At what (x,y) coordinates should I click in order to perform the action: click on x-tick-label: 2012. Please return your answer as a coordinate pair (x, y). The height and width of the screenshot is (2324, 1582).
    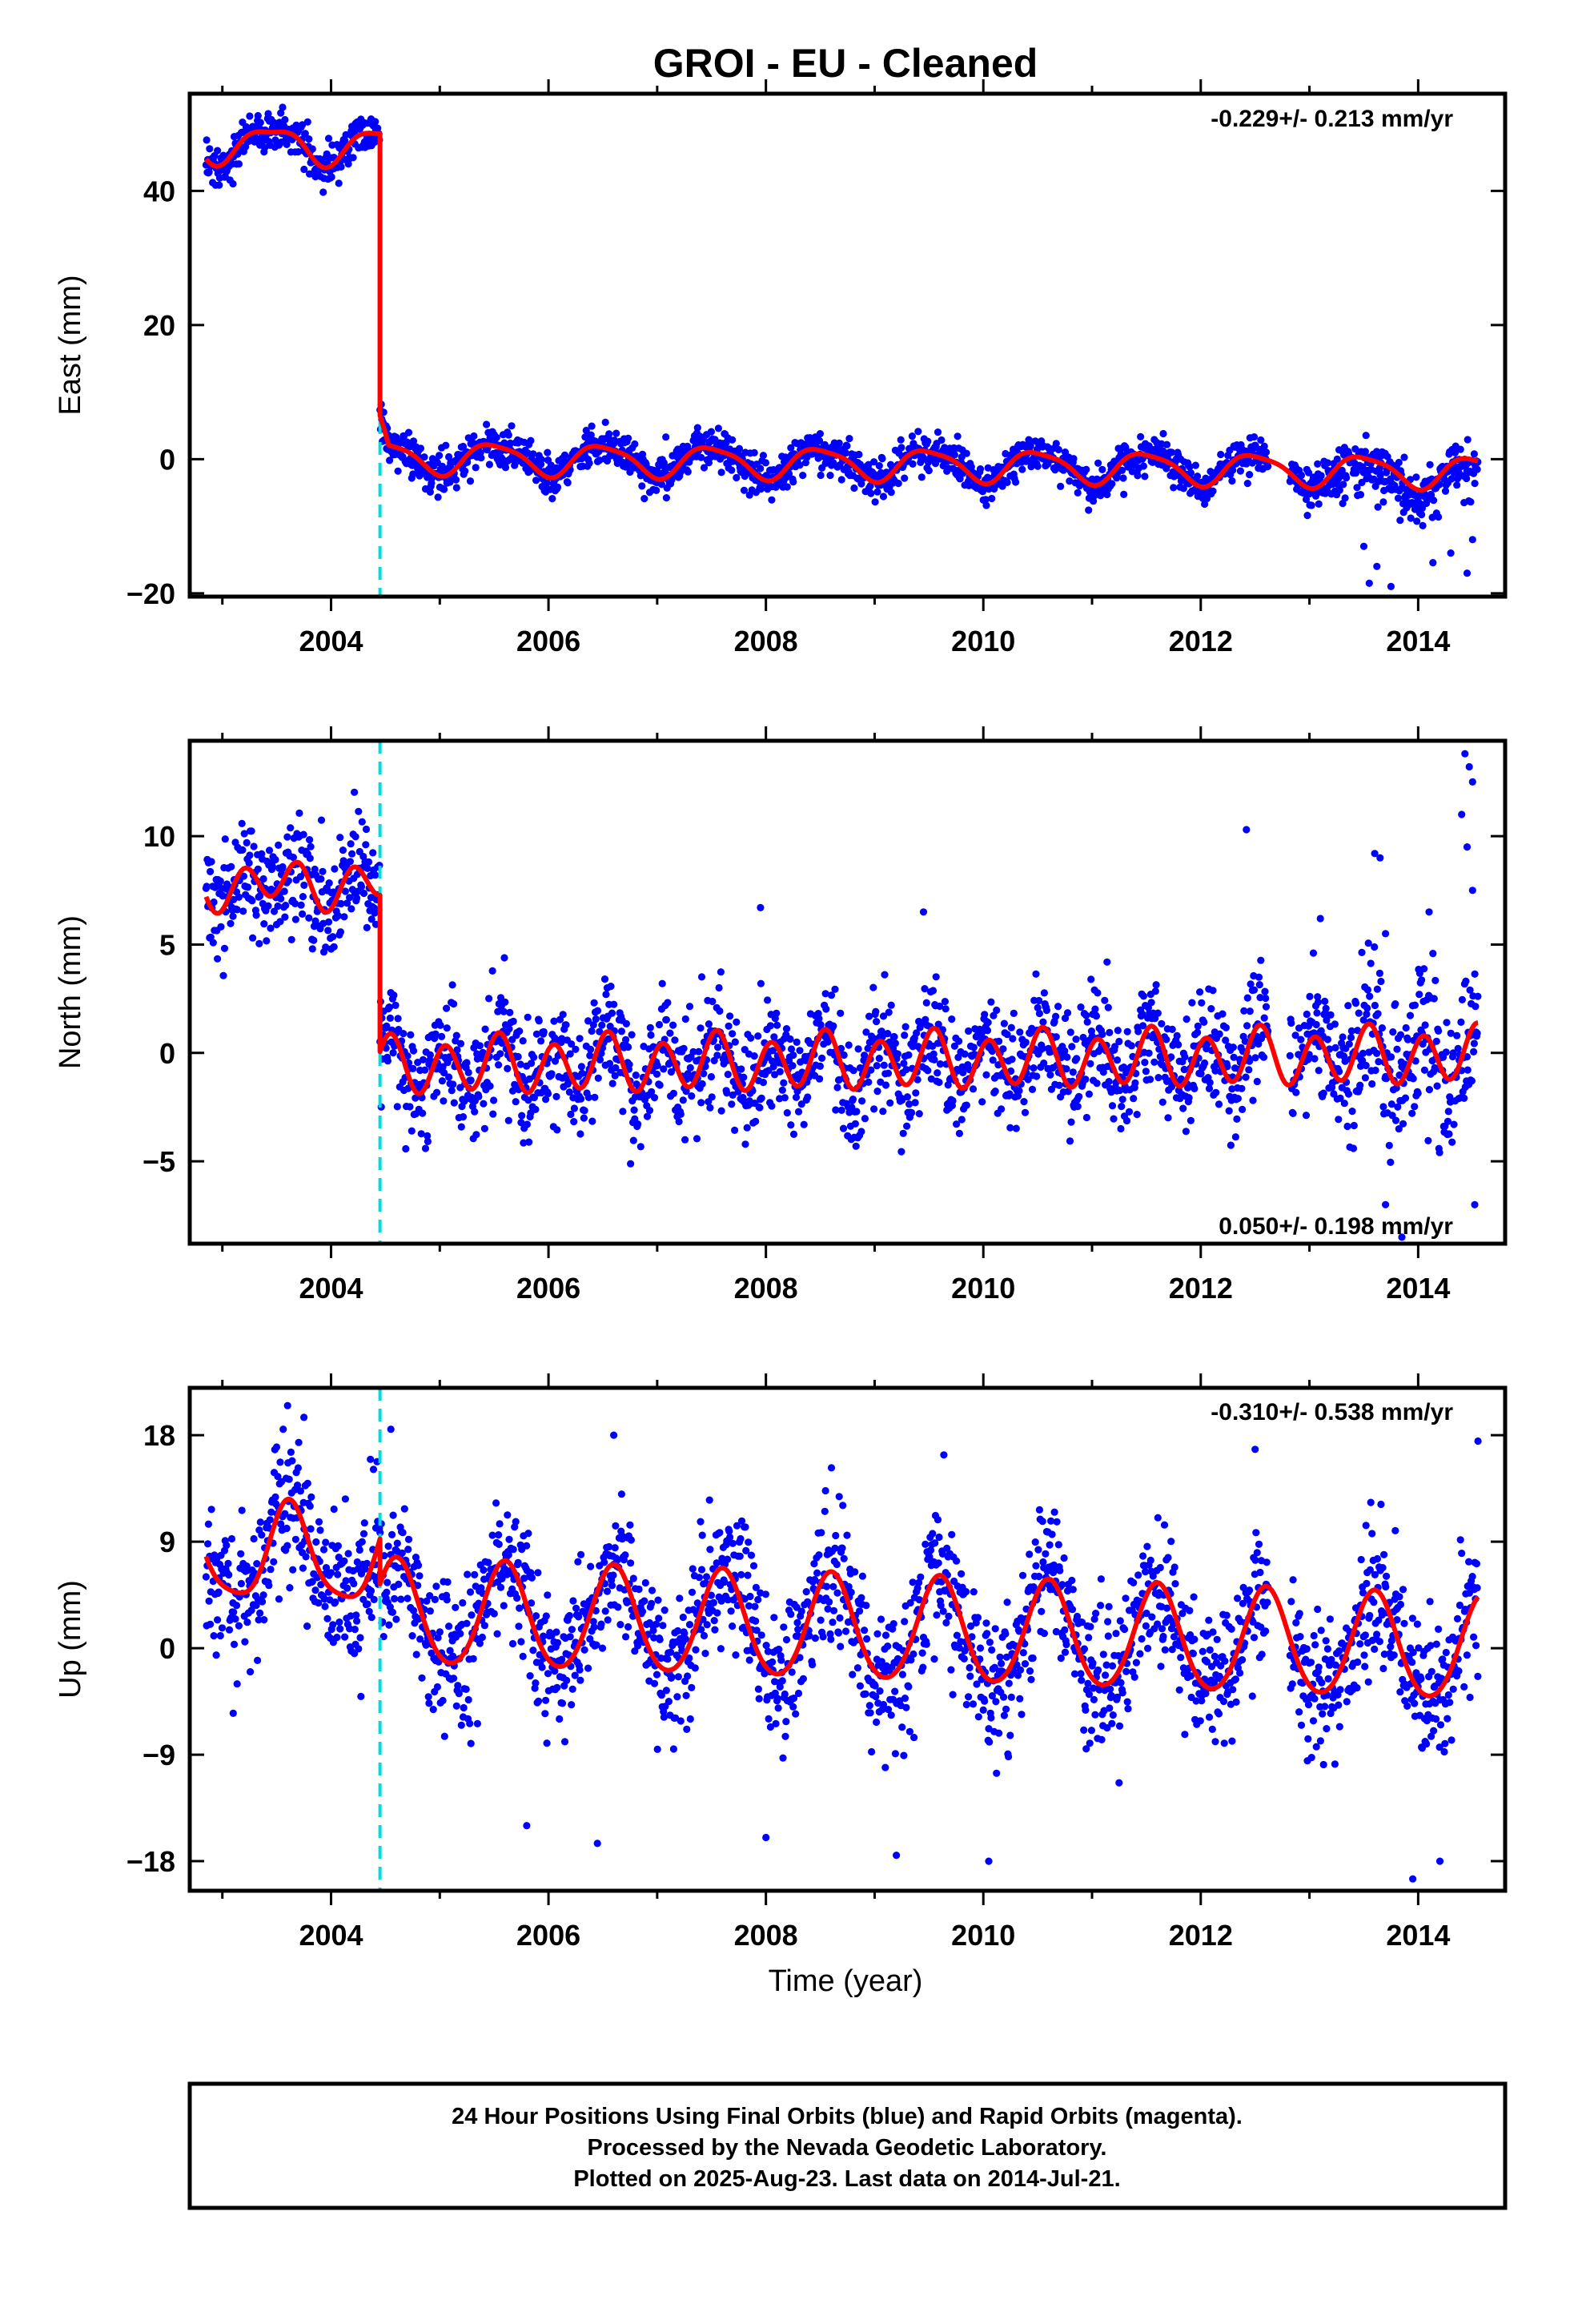
    Looking at the image, I should click on (1201, 1936).